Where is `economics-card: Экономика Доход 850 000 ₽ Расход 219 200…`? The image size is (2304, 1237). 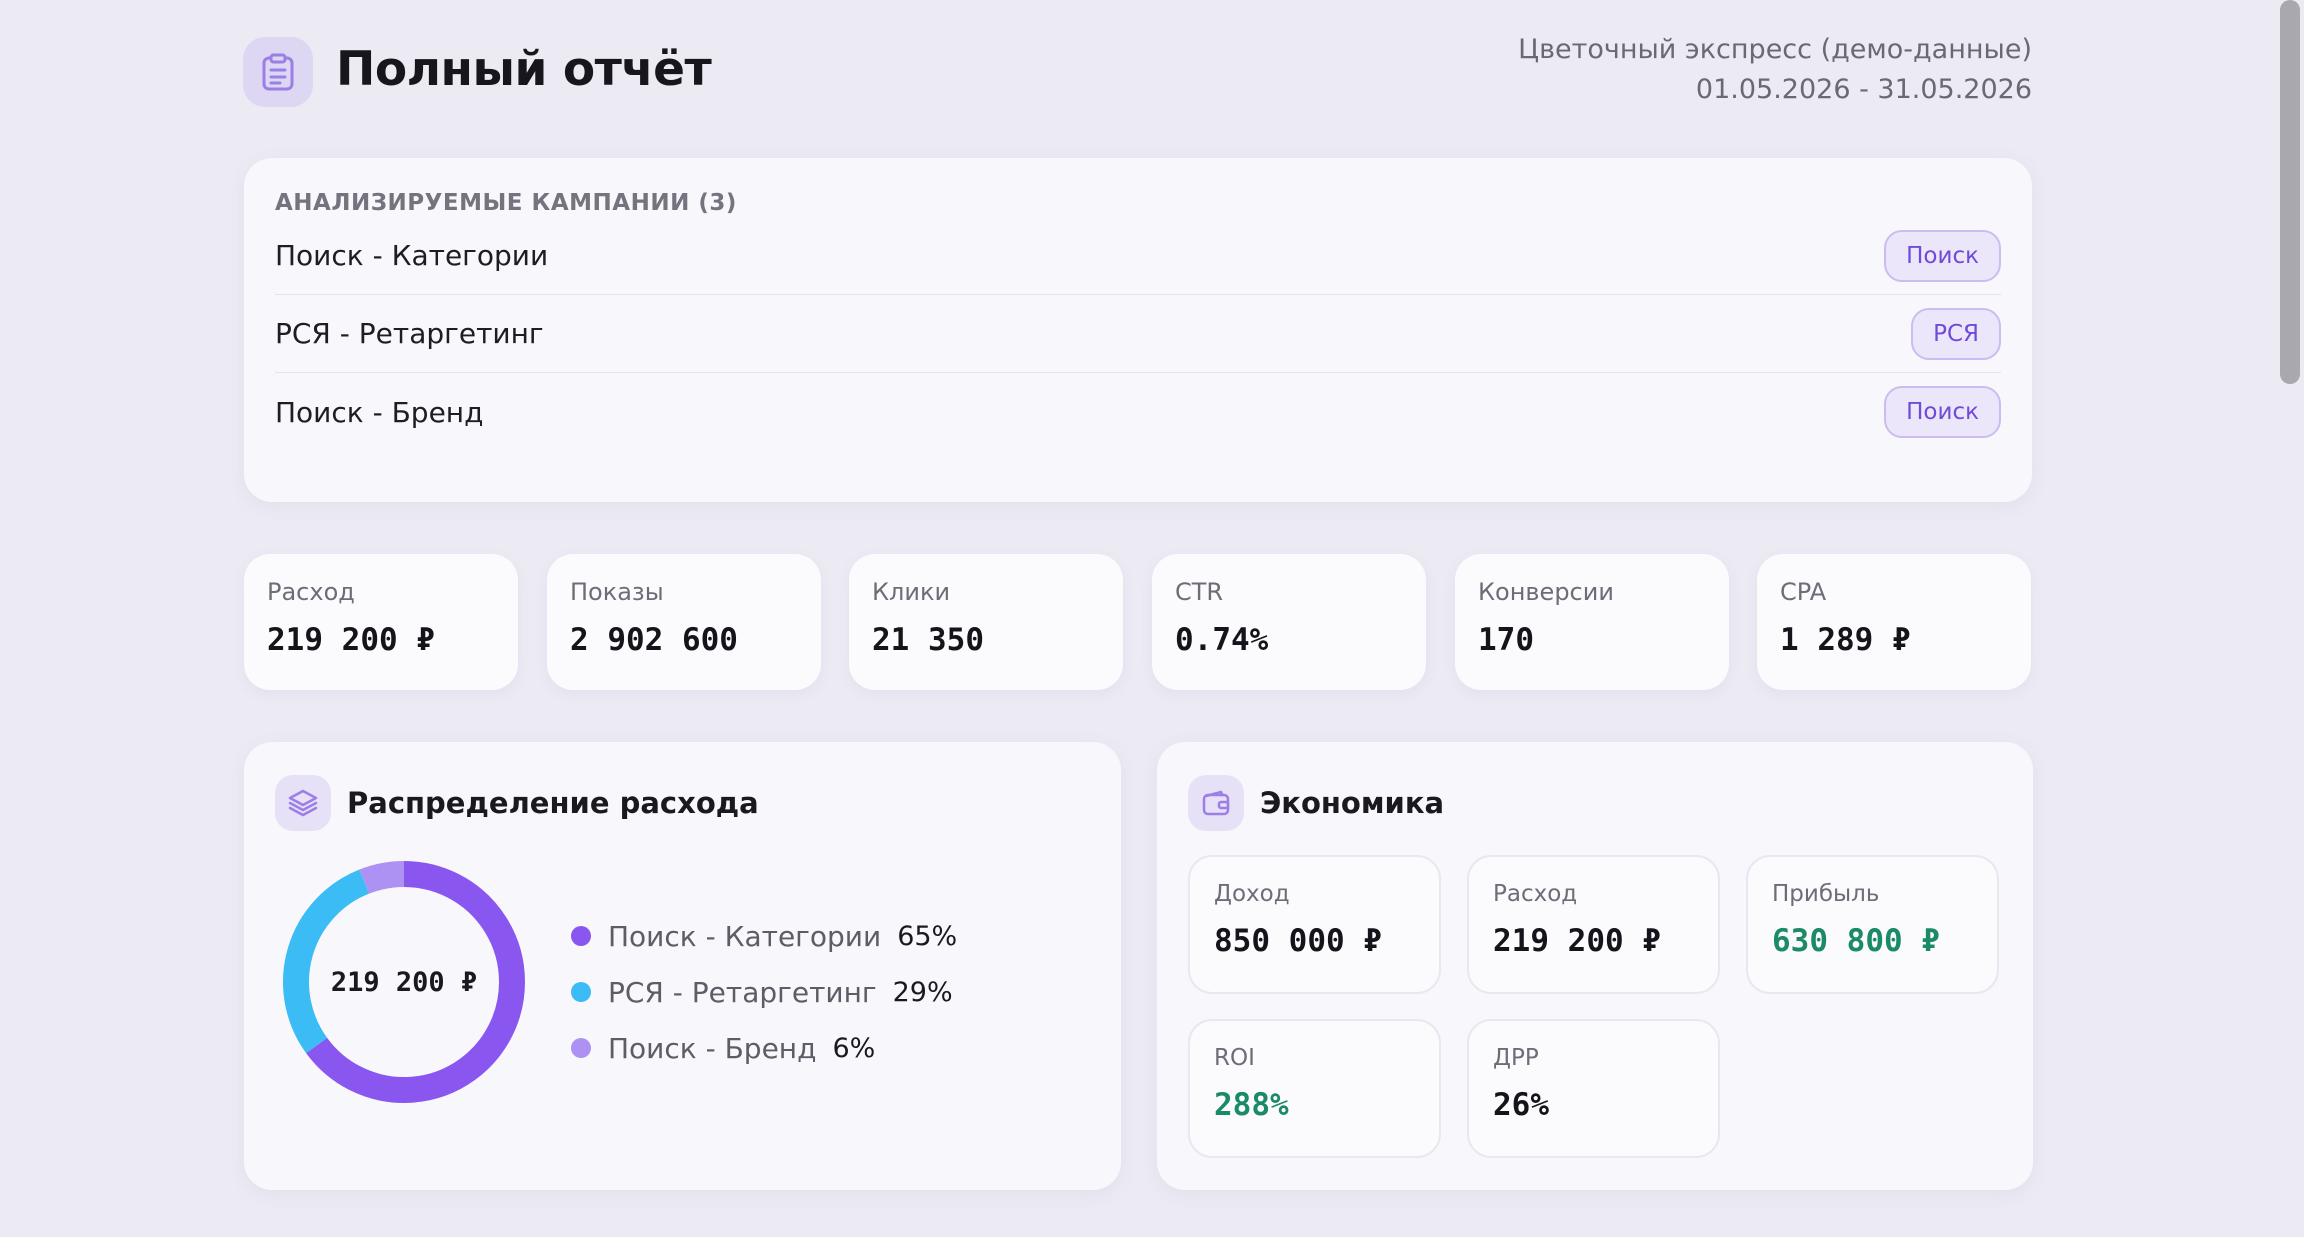
economics-card: Экономика Доход 850 000 ₽ Расход 219 200… is located at coordinates (1595, 966).